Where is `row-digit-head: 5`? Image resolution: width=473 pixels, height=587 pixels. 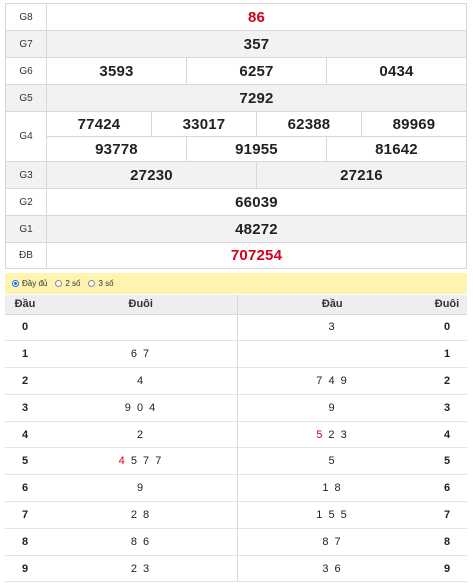 row-digit-head: 5 is located at coordinates (25, 461).